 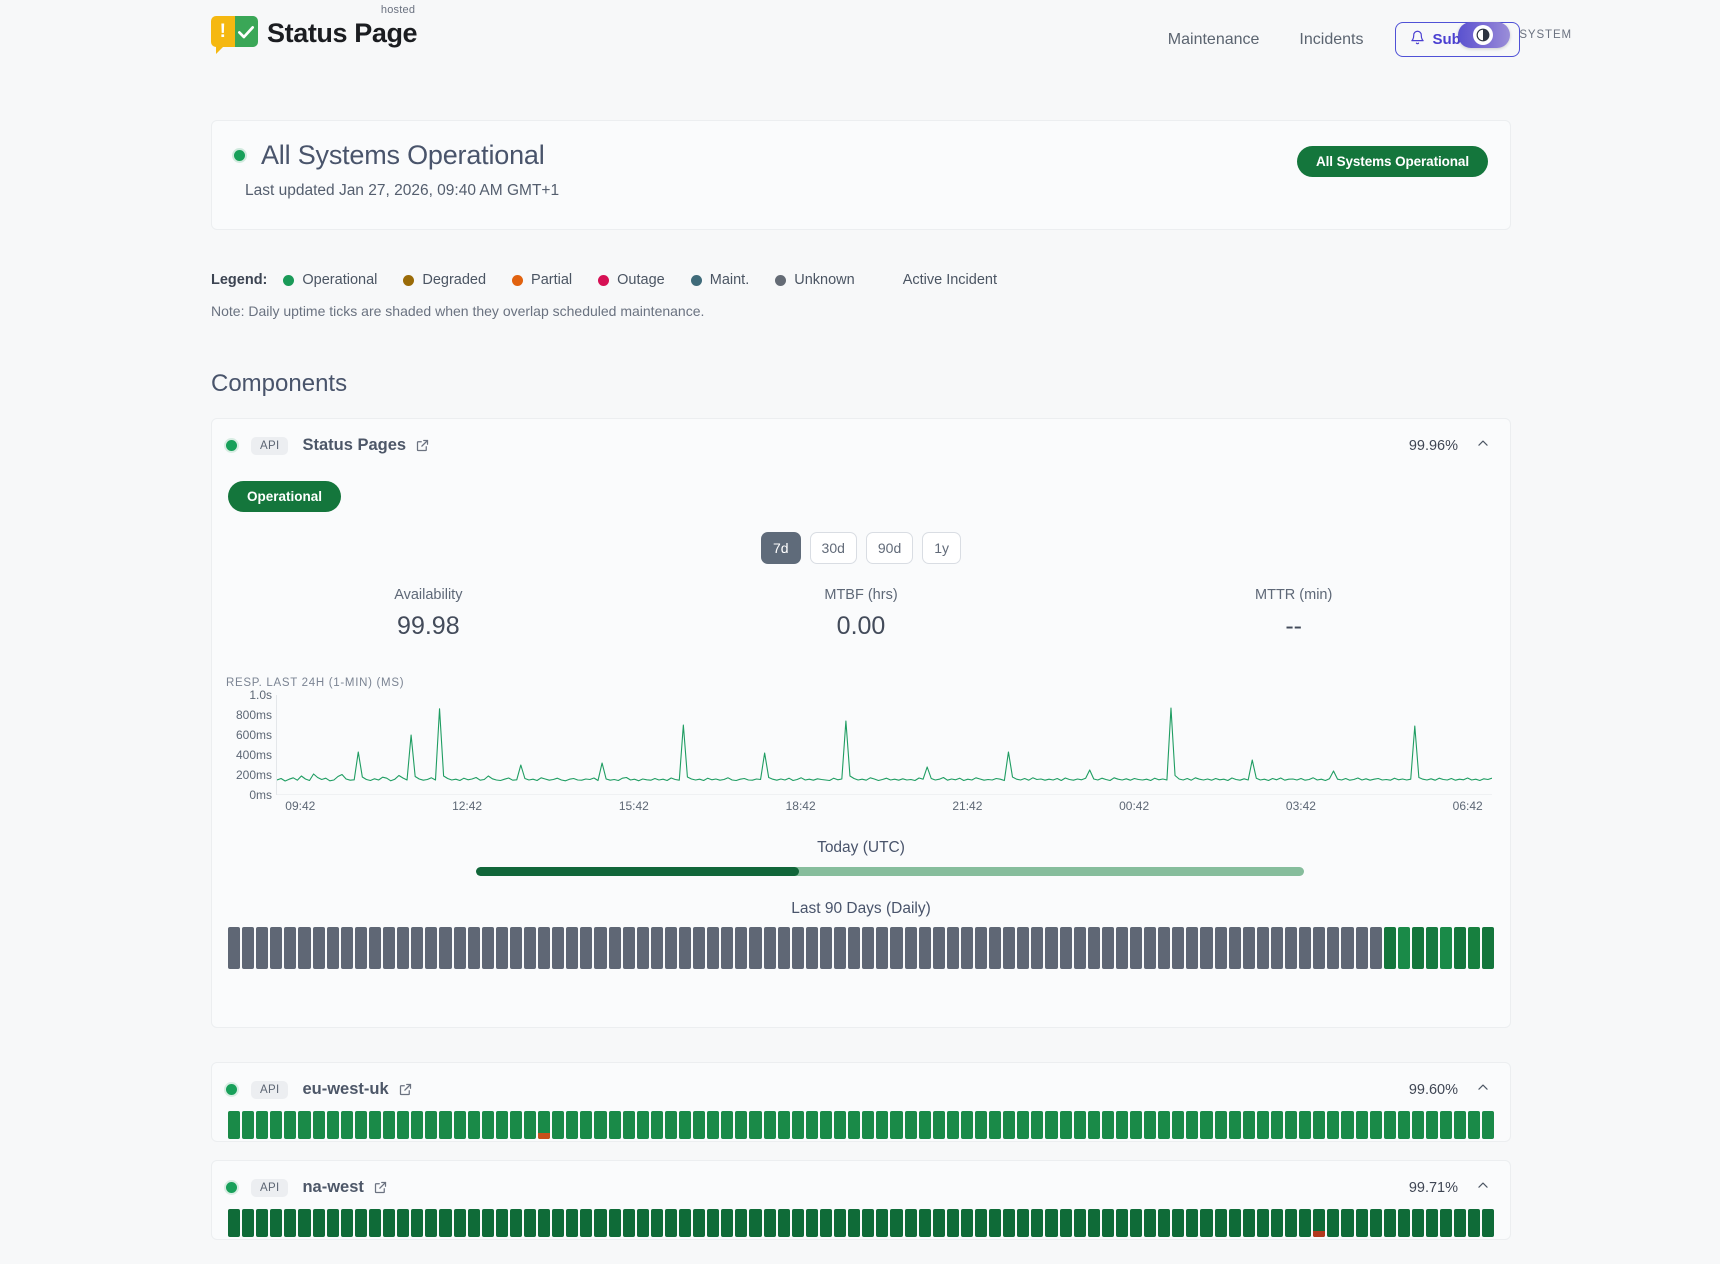 What do you see at coordinates (314, 29) in the screenshot?
I see `logo: ! Status Page hosted` at bounding box center [314, 29].